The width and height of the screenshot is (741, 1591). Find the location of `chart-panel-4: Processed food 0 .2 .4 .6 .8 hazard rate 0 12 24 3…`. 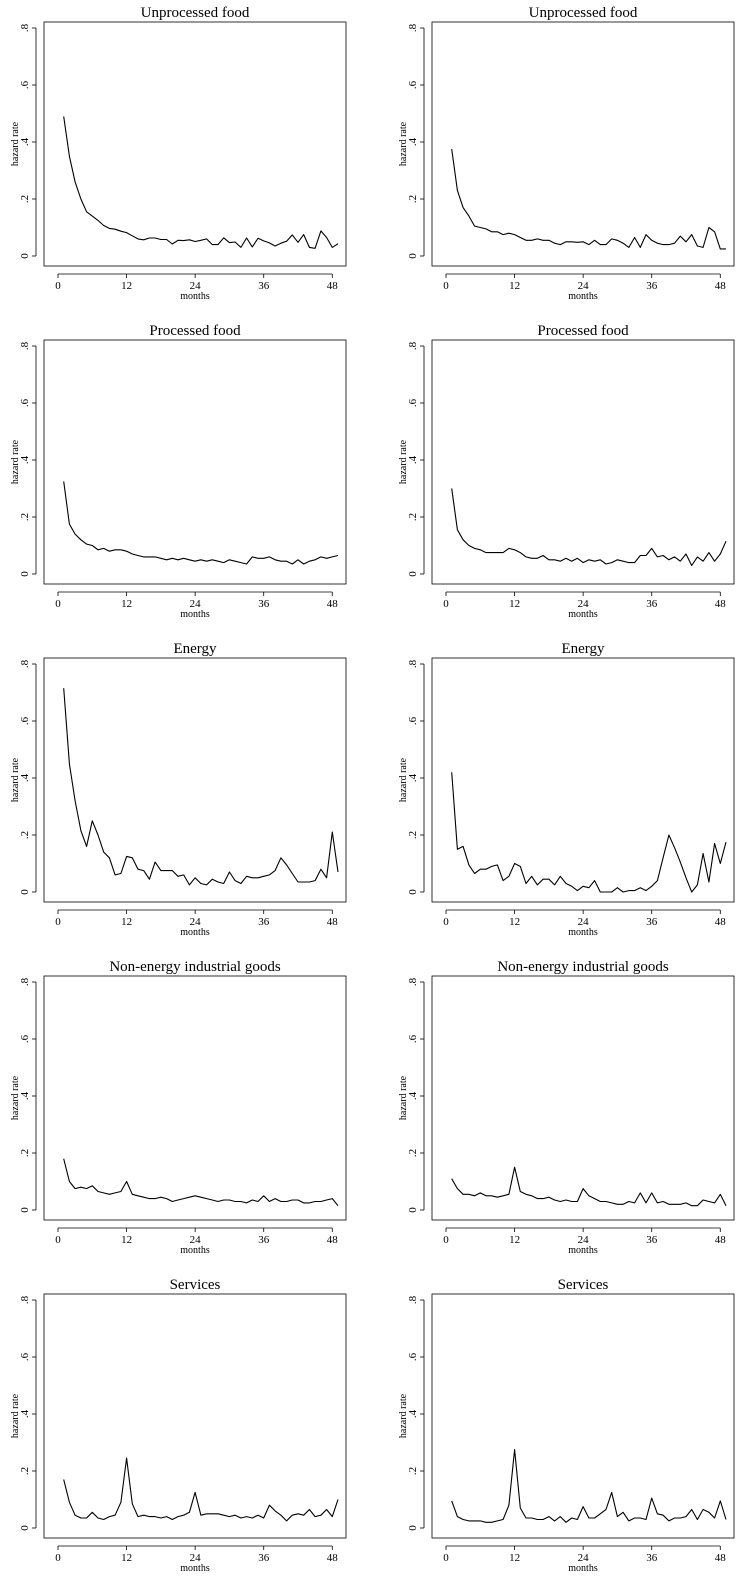

chart-panel-4: Processed food 0 .2 .4 .6 .8 hazard rate 0 12 24 3… is located at coordinates (566, 471).